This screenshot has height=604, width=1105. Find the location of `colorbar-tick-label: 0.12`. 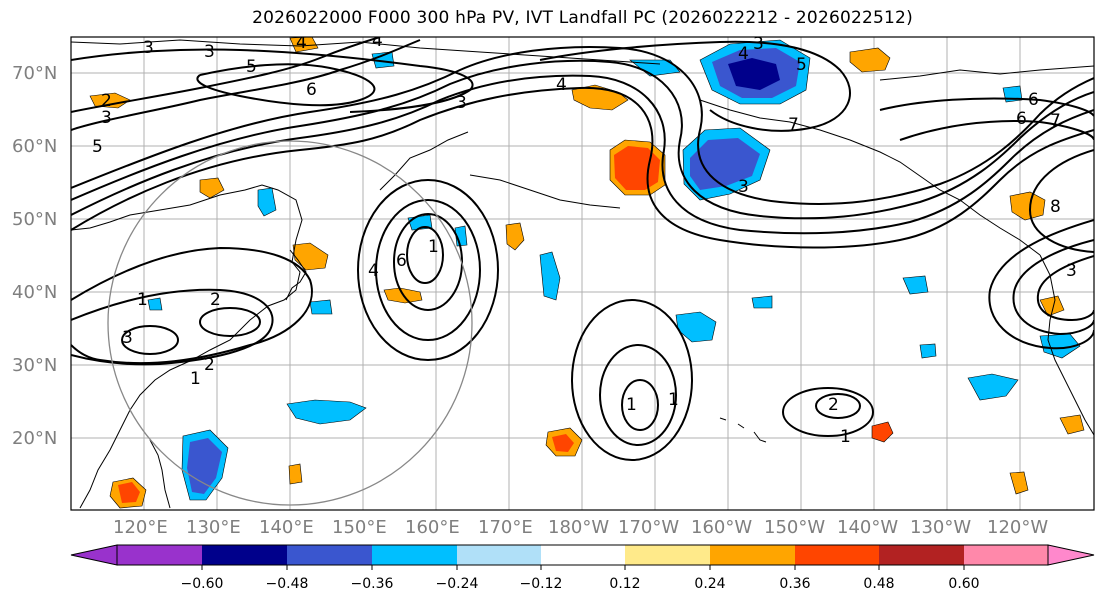

colorbar-tick-label: 0.12 is located at coordinates (624, 584).